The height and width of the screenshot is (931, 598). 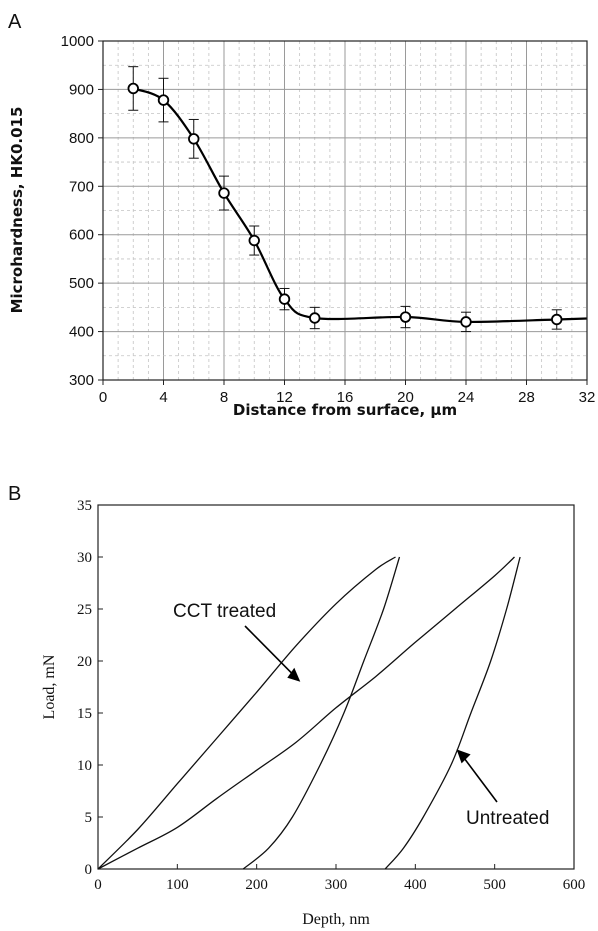 I want to click on y-tick-label: 1000, so click(x=77, y=41).